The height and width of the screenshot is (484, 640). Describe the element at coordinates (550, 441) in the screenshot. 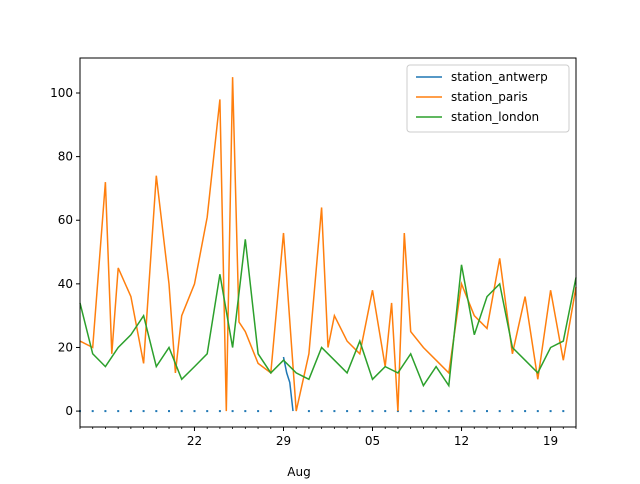

I see `x-tick-label: 19` at that location.